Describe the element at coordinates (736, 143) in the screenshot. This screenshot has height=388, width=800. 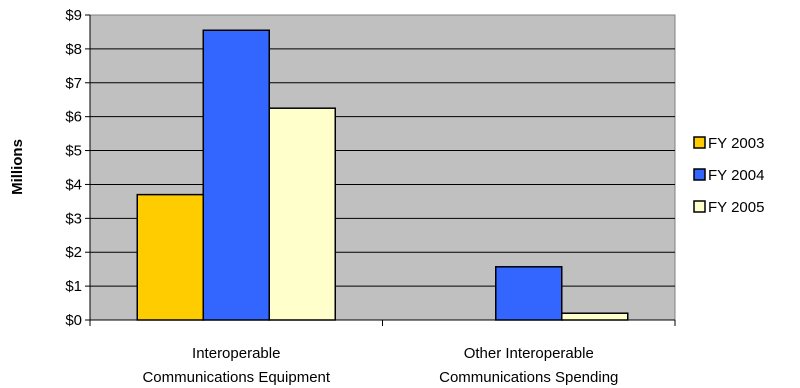
I see `legend-label: FY 2003` at that location.